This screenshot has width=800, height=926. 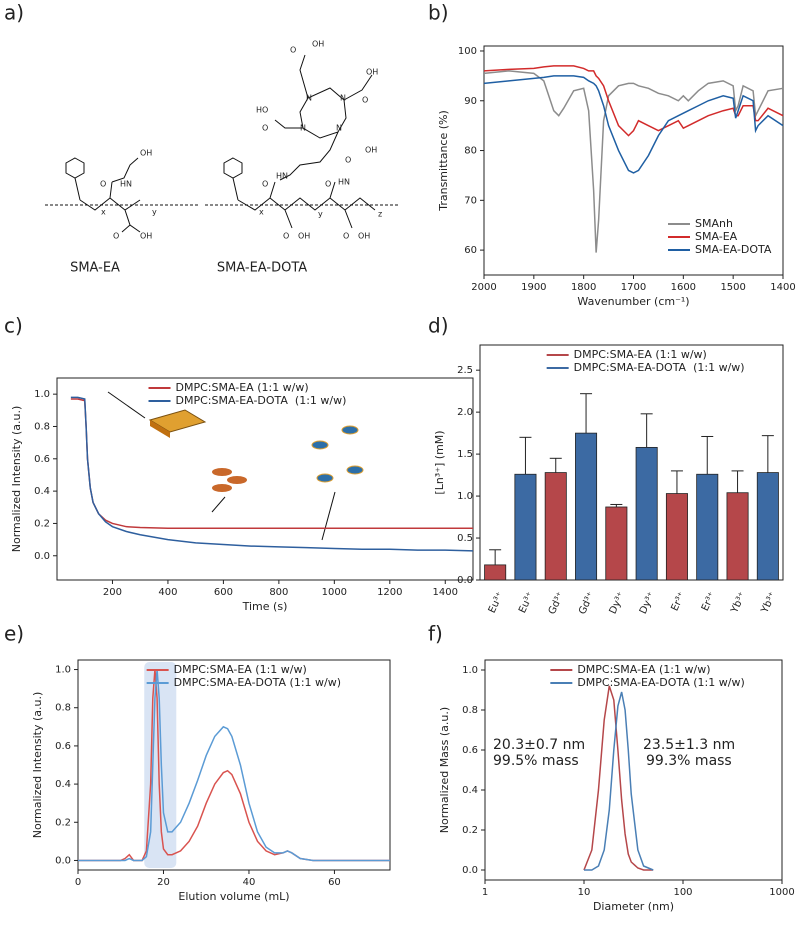 What do you see at coordinates (536, 761) in the screenshot?
I see `annotation: 99.5% mass` at bounding box center [536, 761].